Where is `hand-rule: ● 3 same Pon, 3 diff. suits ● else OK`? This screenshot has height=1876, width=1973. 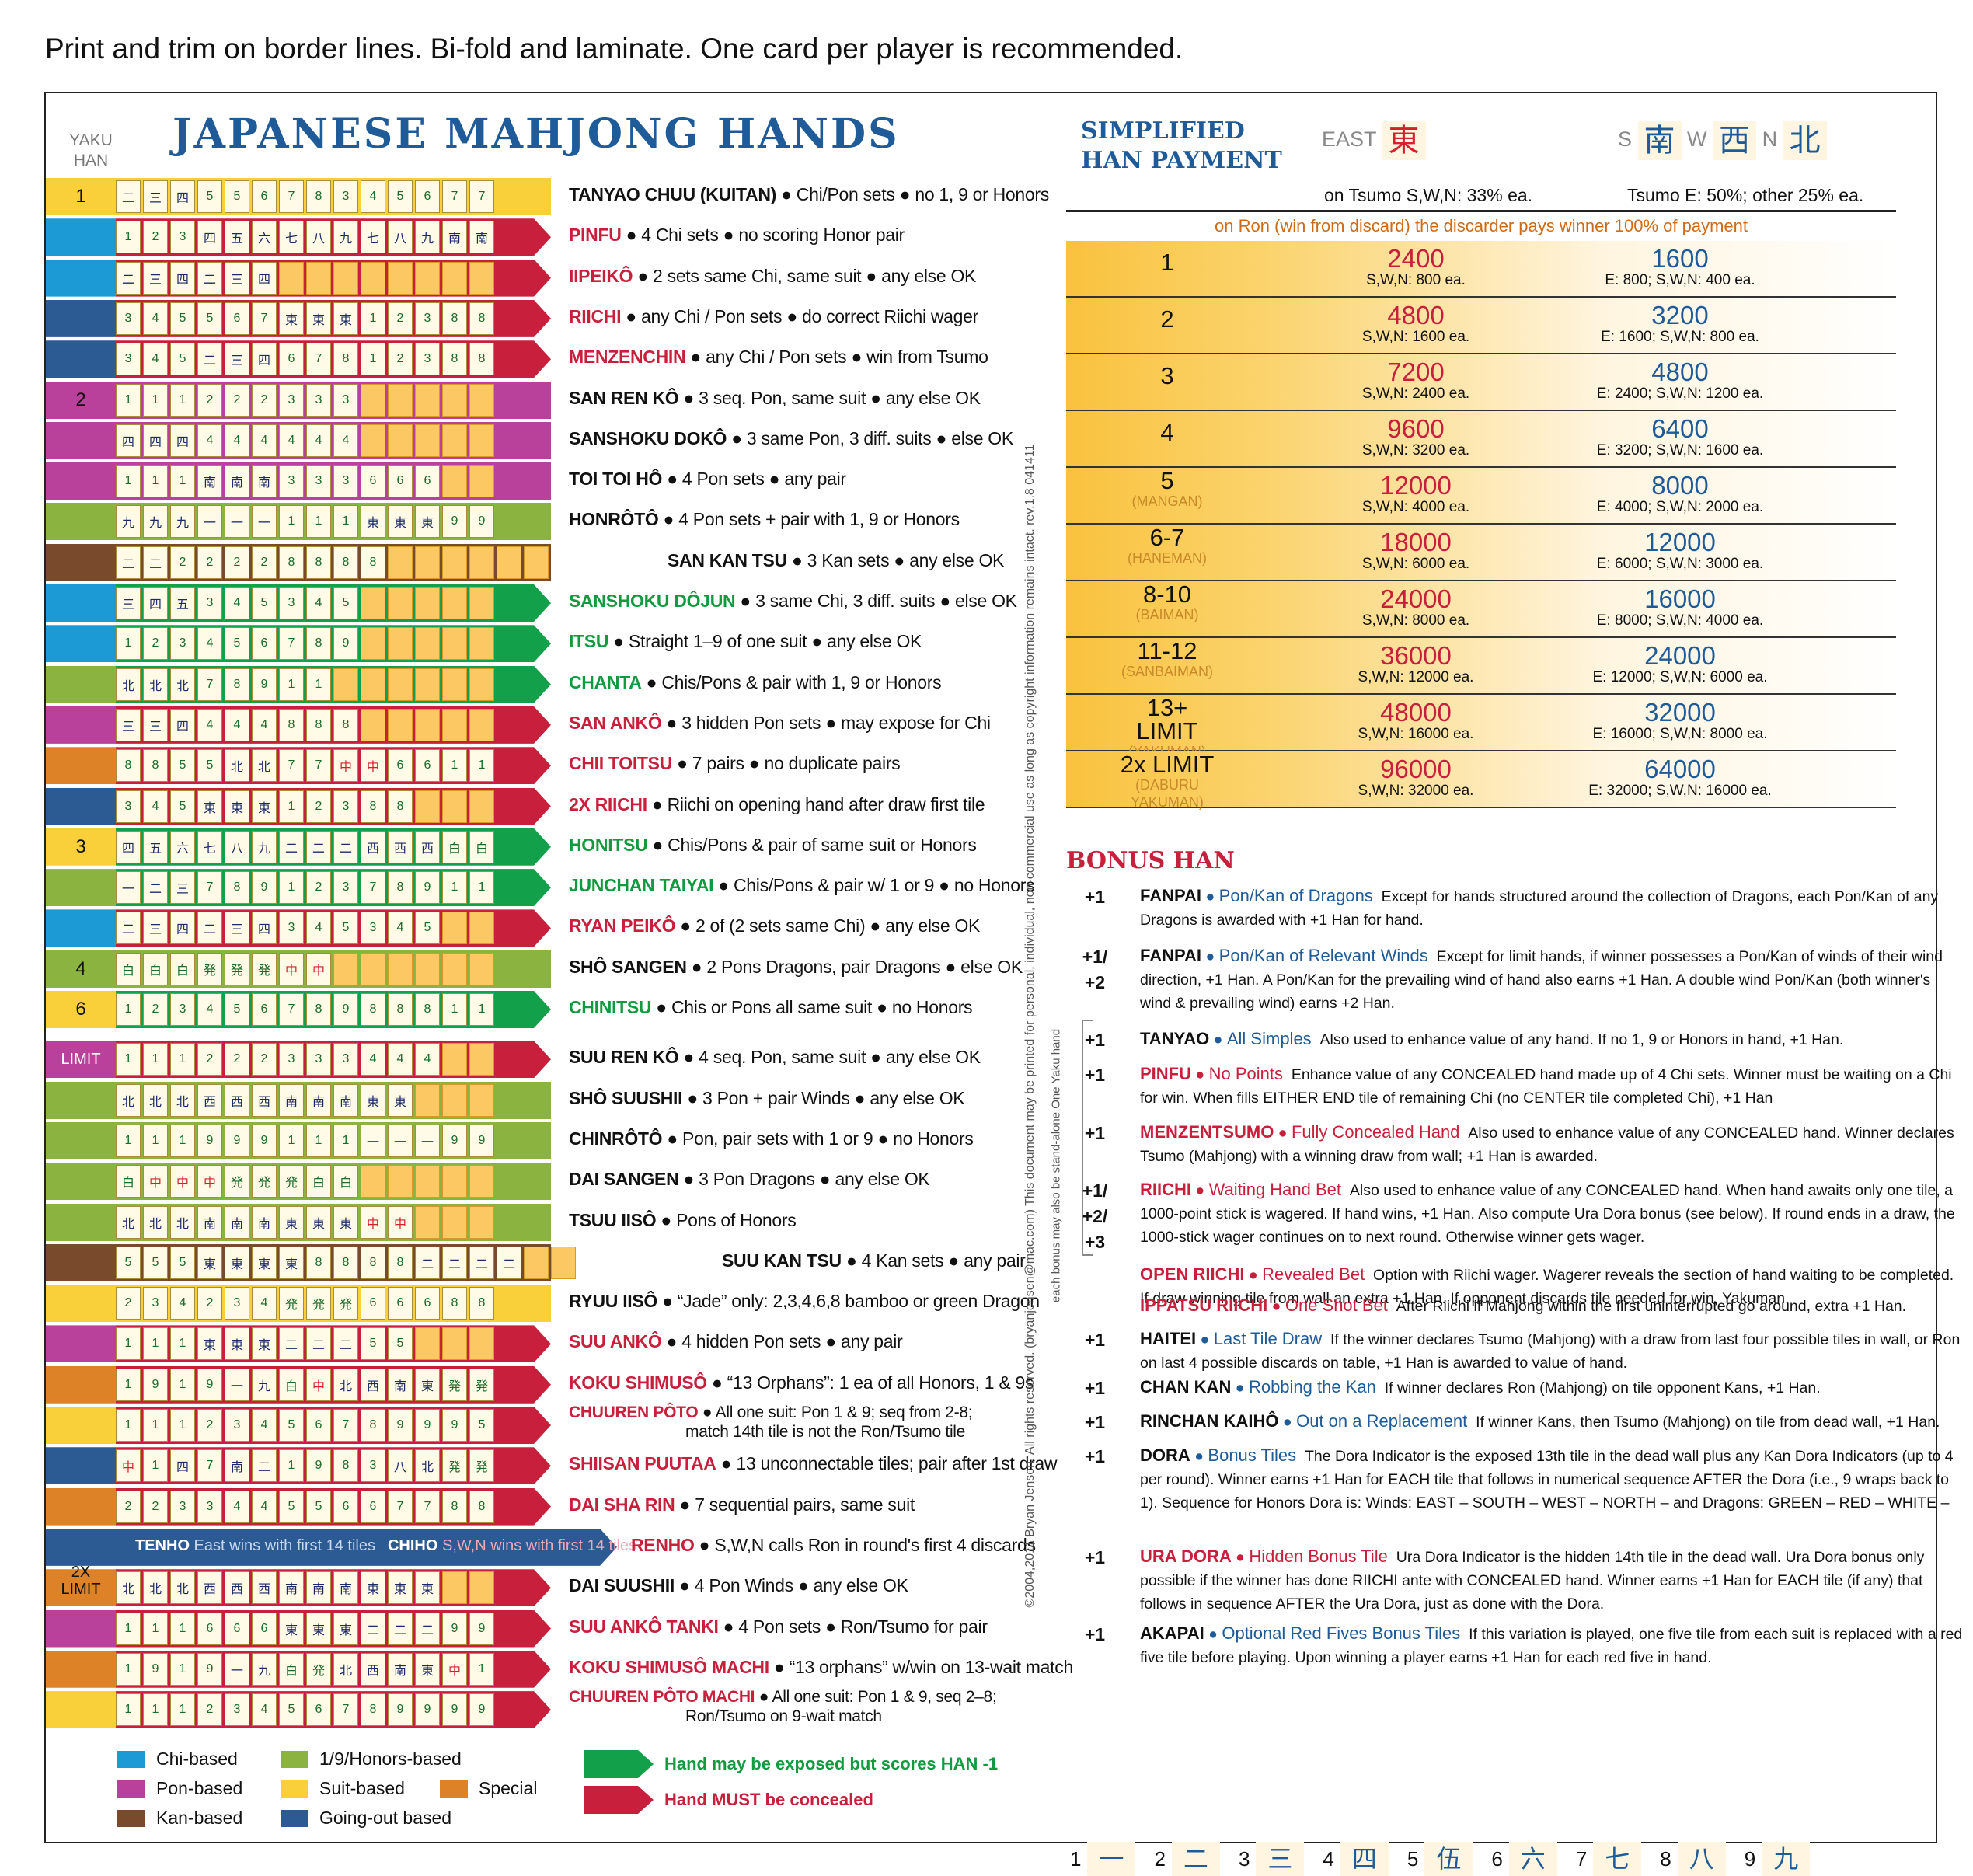
hand-rule: ● 3 same Pon, 3 diff. suits ● else OK is located at coordinates (870, 437).